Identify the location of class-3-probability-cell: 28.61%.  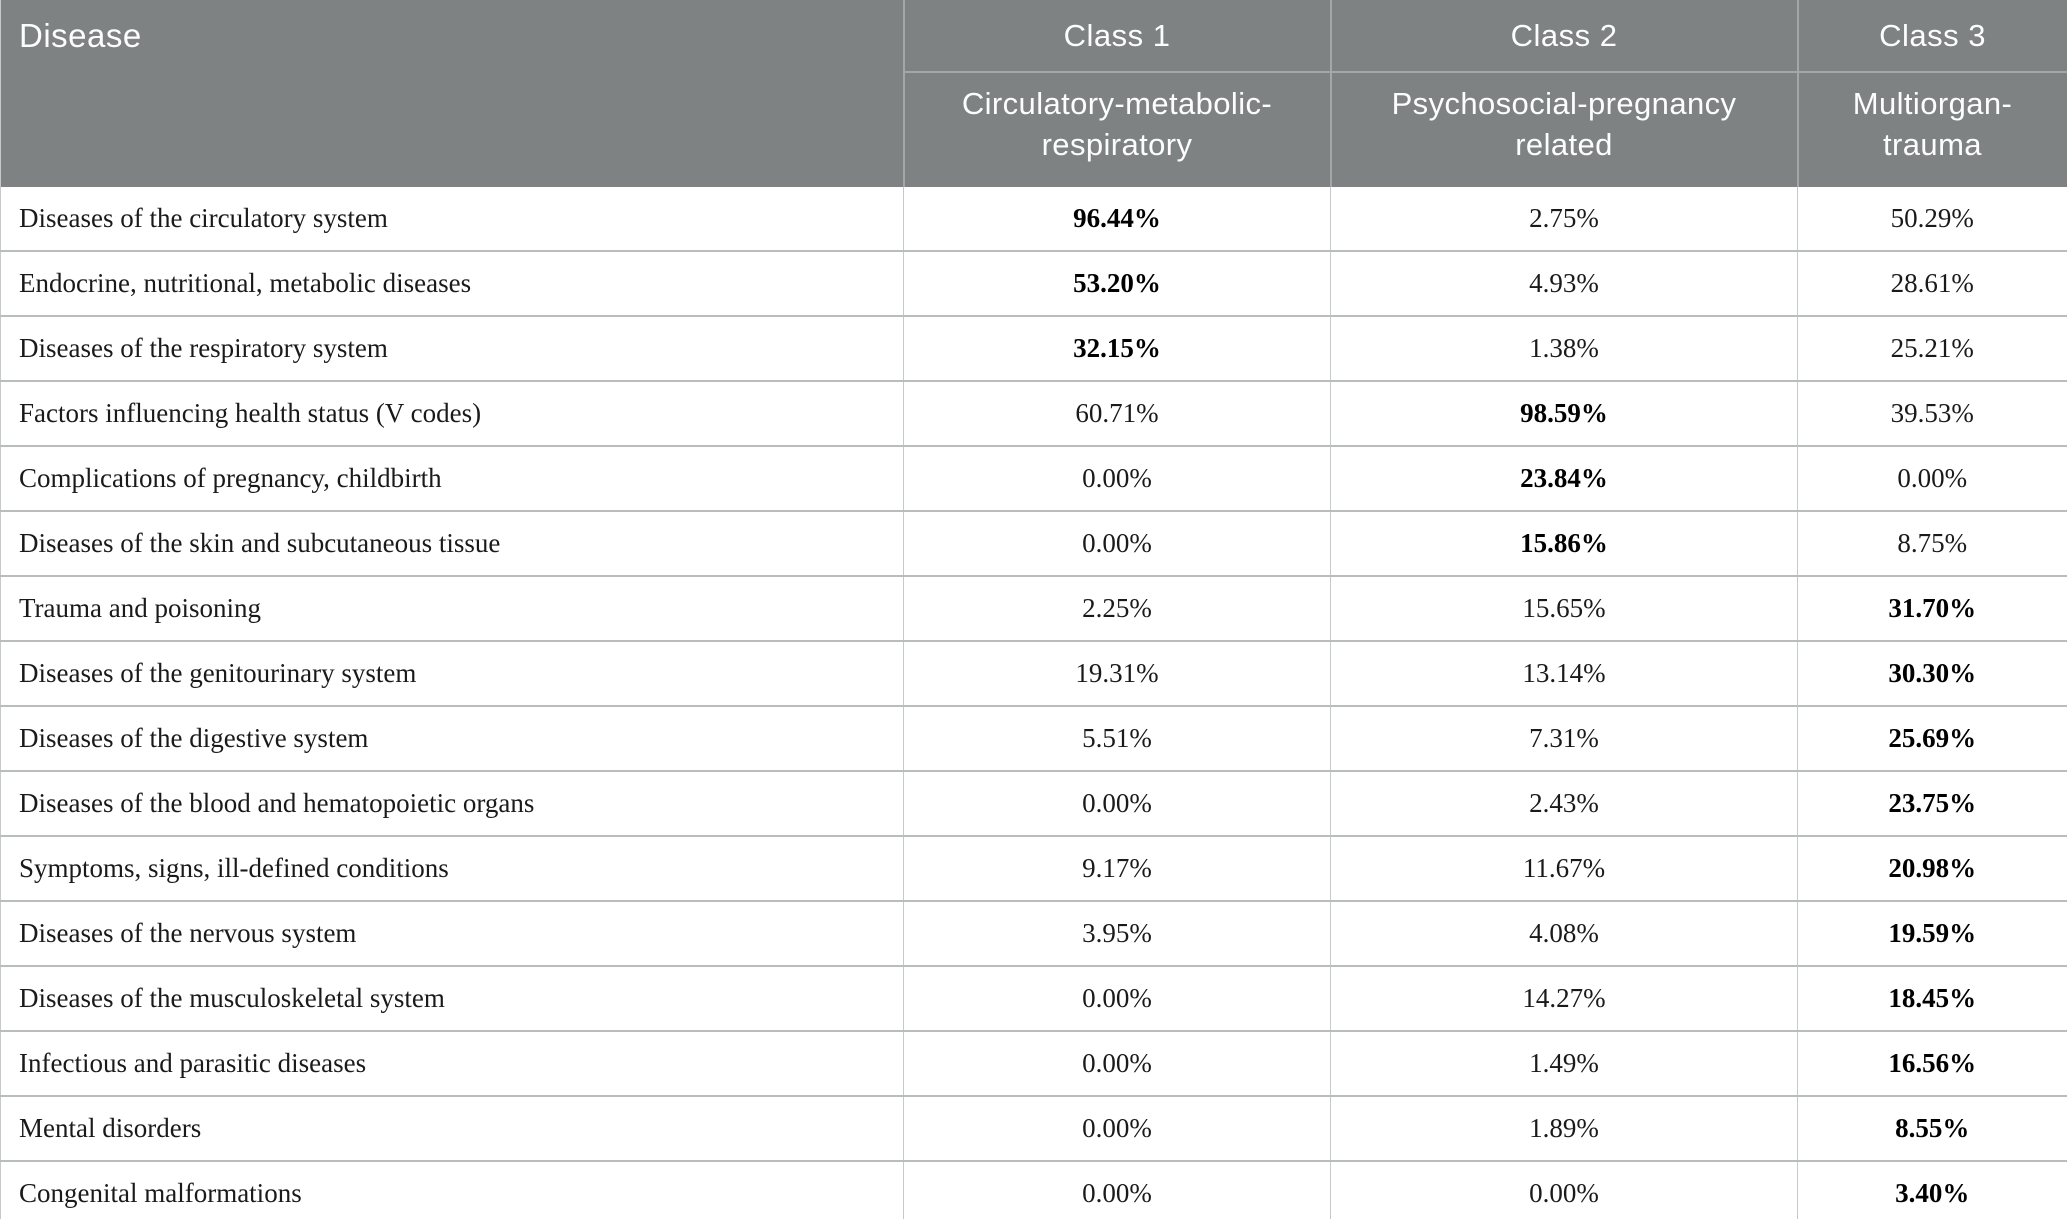
(1932, 284).